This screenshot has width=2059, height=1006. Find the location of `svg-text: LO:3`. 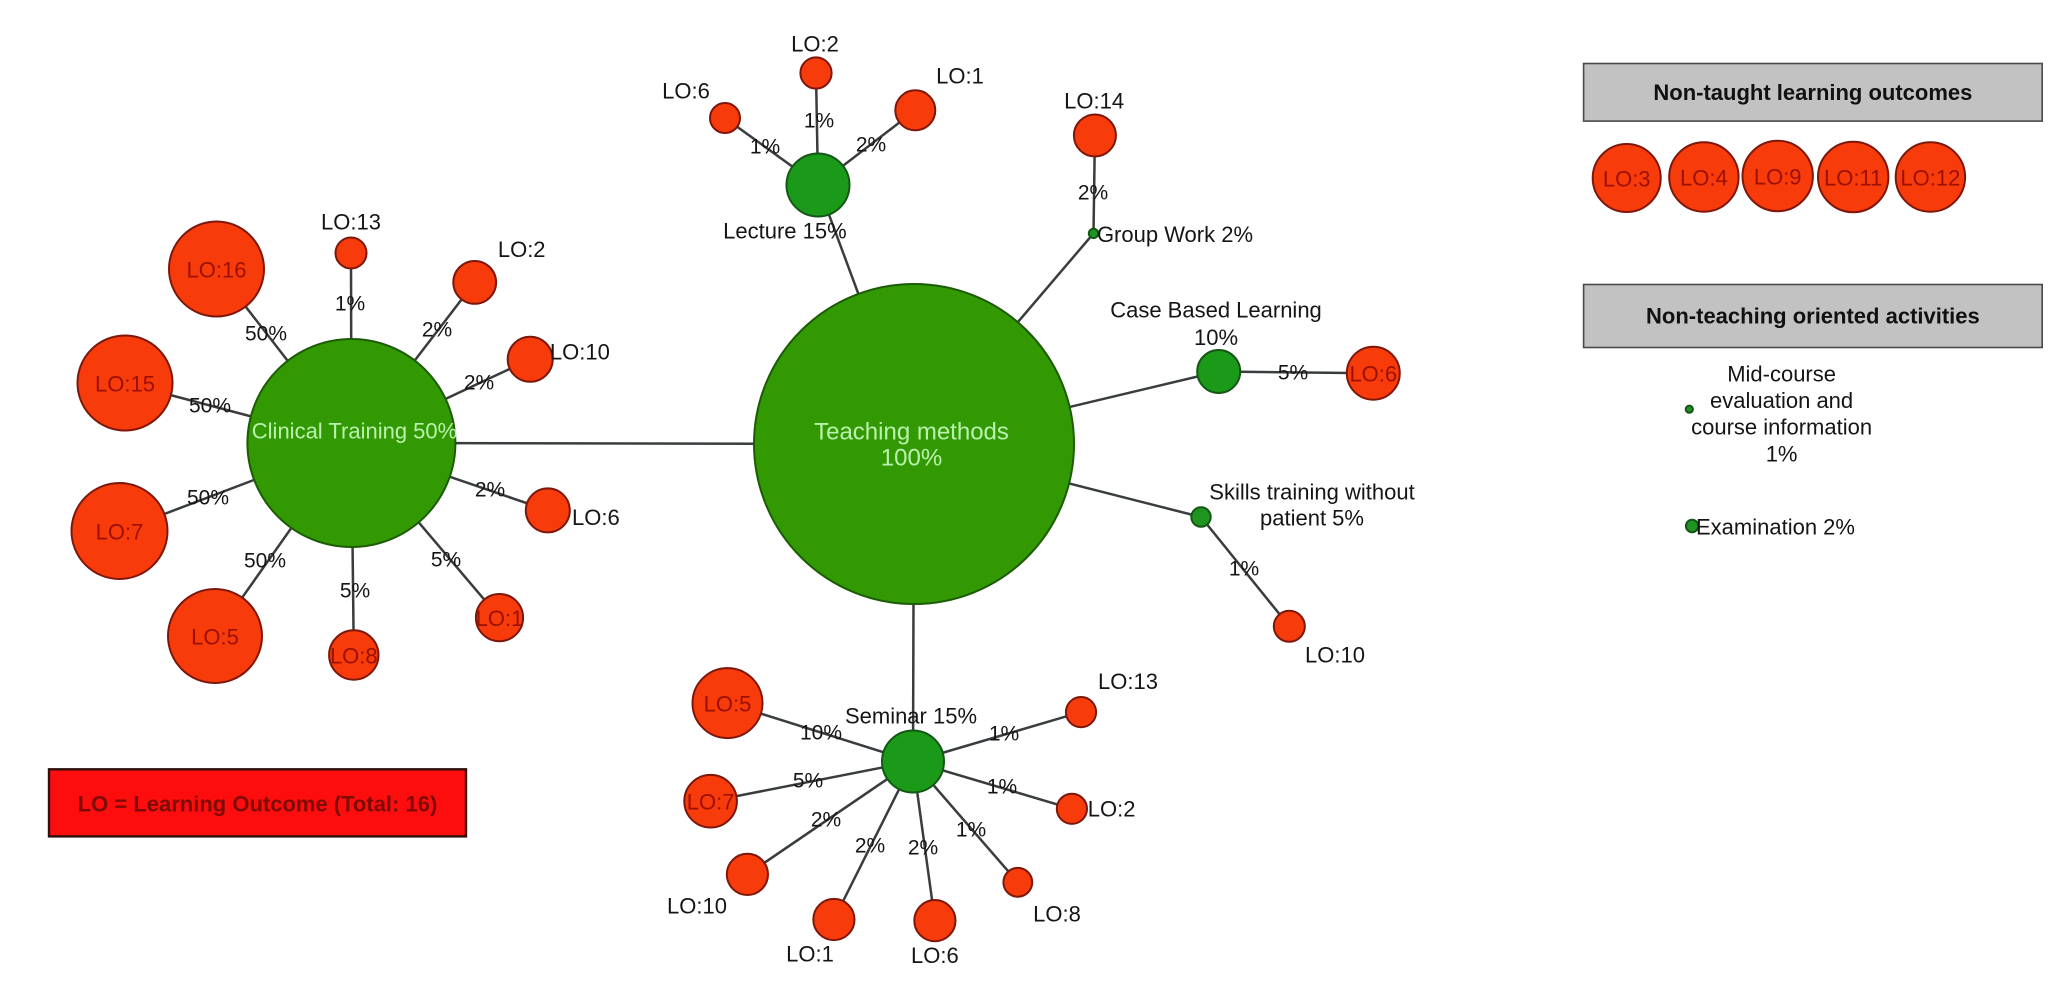

svg-text: LO:3 is located at coordinates (1627, 179).